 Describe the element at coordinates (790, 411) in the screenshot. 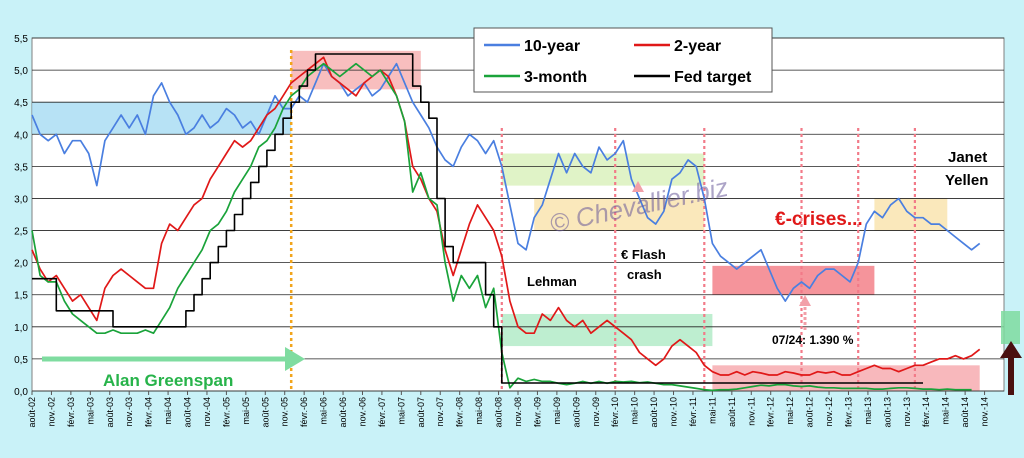

I see `x-tick-label: mai-12` at that location.